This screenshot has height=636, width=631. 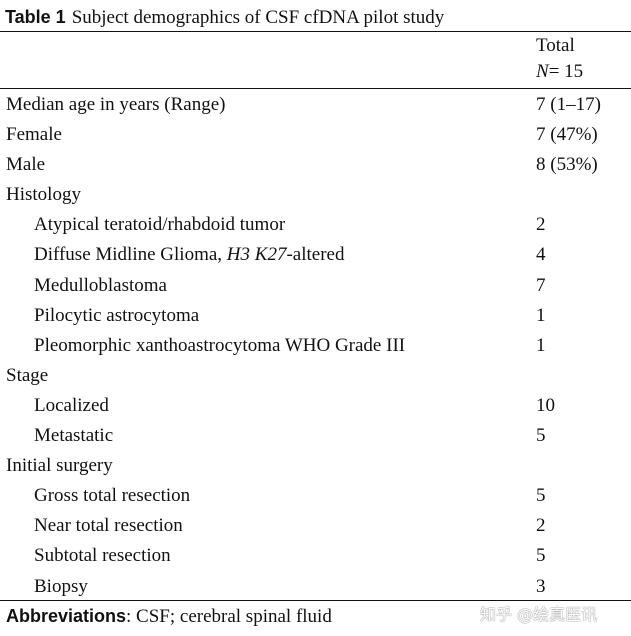 I want to click on row-label: Histology, so click(x=43, y=195).